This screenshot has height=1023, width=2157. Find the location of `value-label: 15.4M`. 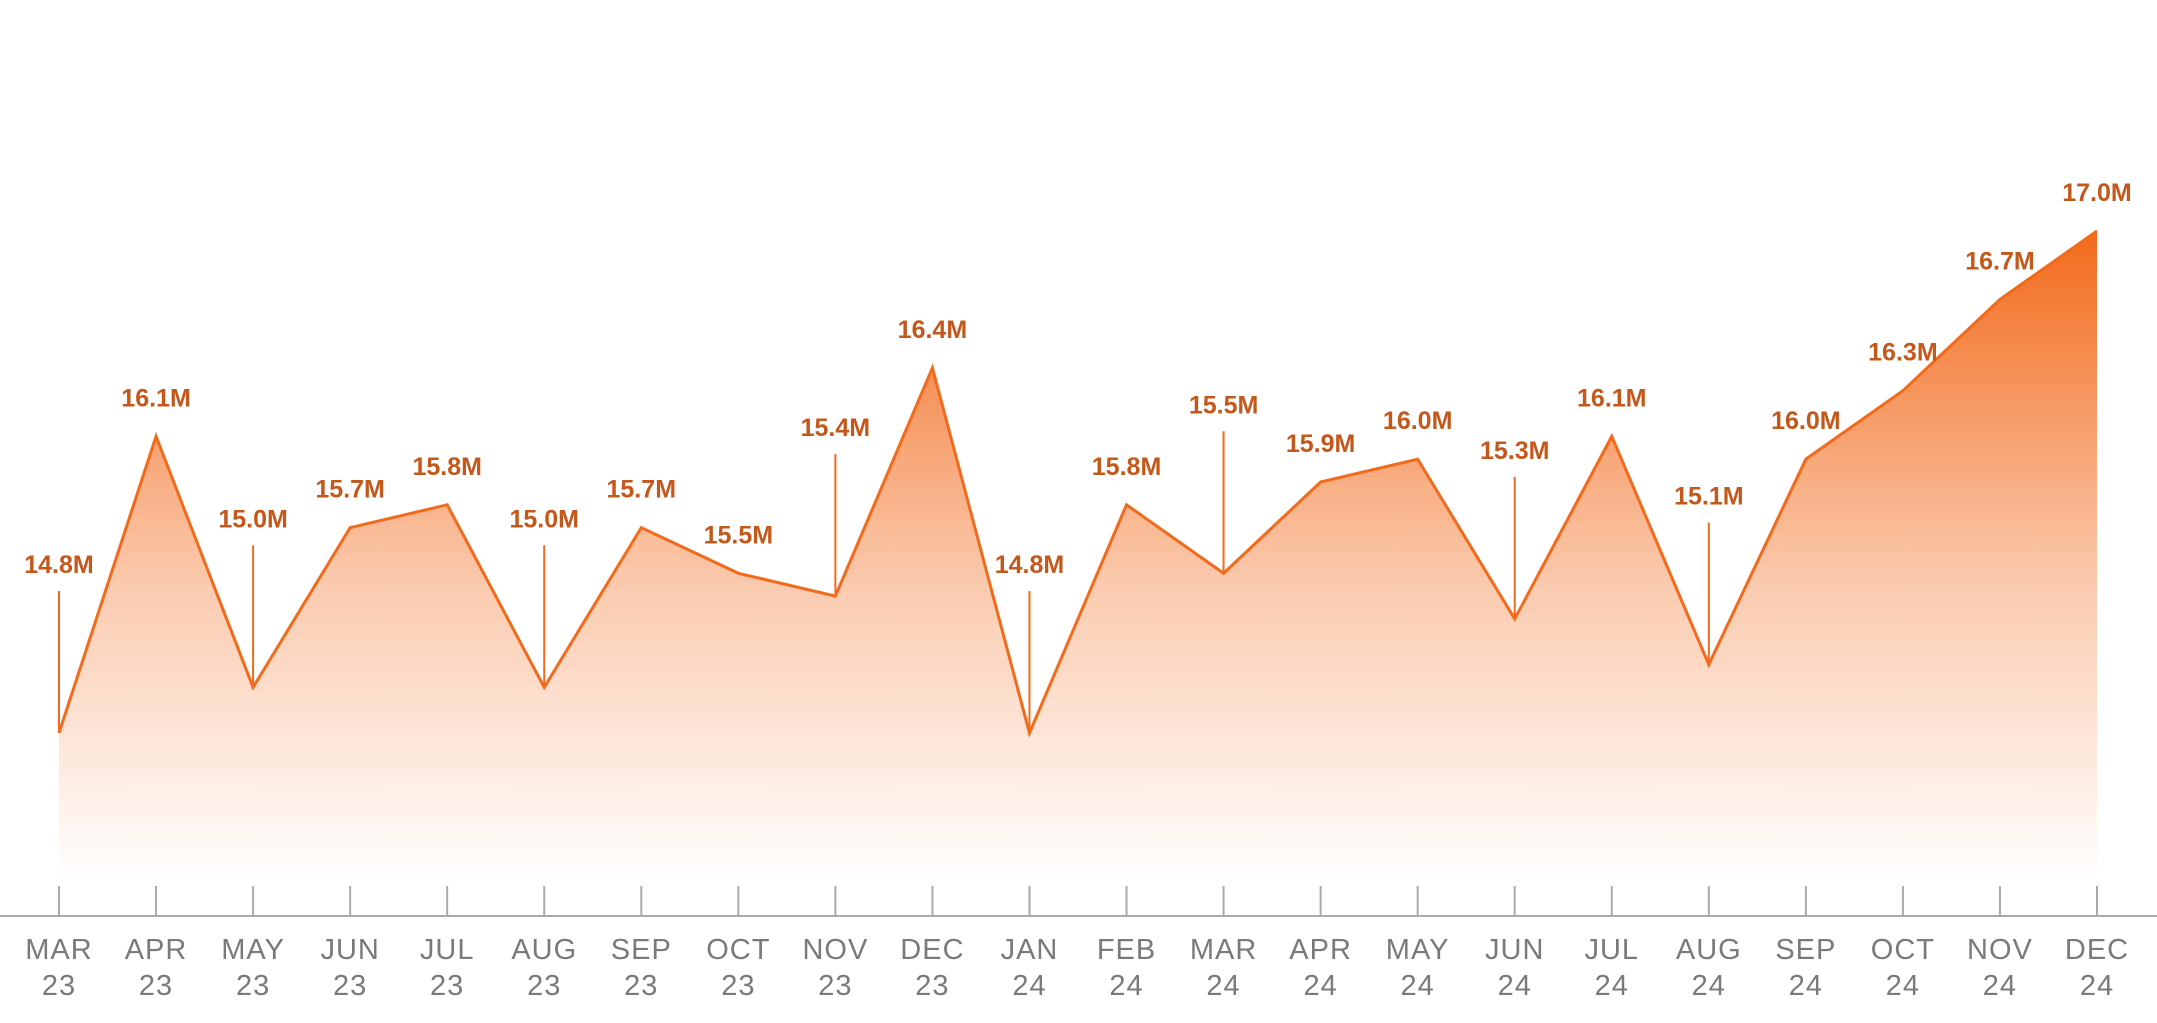

value-label: 15.4M is located at coordinates (835, 428).